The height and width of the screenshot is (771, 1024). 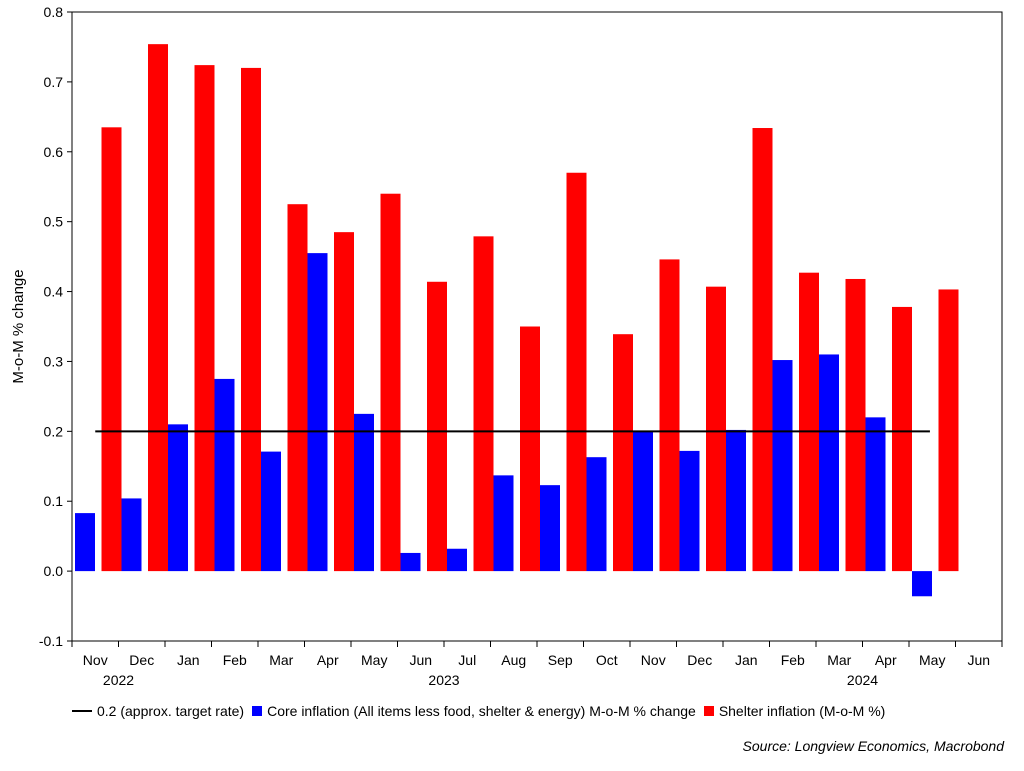 What do you see at coordinates (54, 12) in the screenshot?
I see `y-tick-label: 0.8` at bounding box center [54, 12].